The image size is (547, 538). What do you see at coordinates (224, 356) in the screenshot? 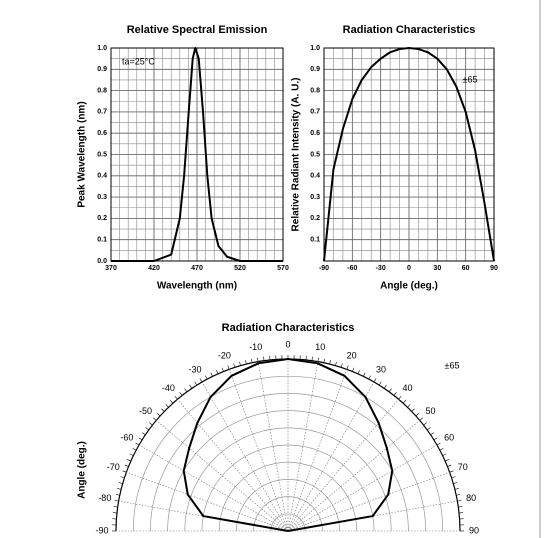
I see `angle-tick-label: -20` at bounding box center [224, 356].